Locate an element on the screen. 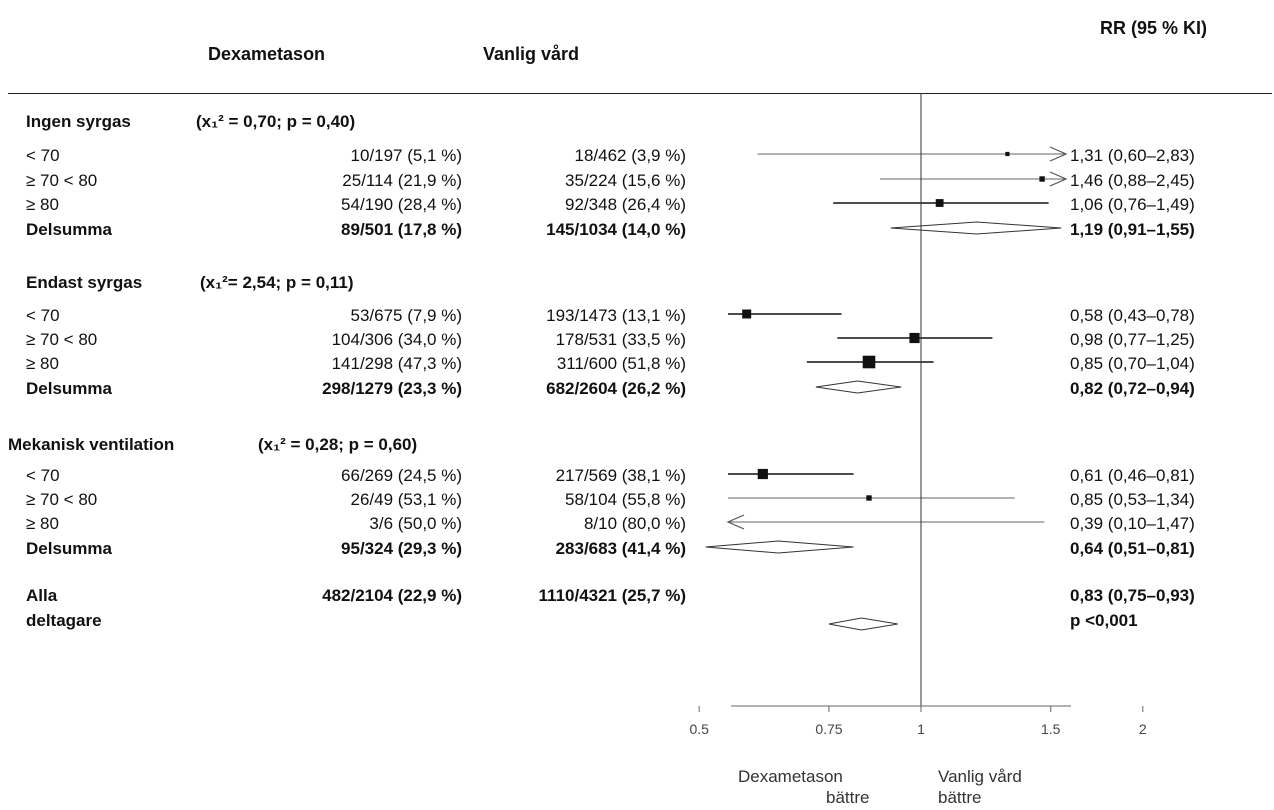 The width and height of the screenshot is (1274, 810). row-vanlig-count: 18/462 (3,9 %) is located at coordinates (630, 155).